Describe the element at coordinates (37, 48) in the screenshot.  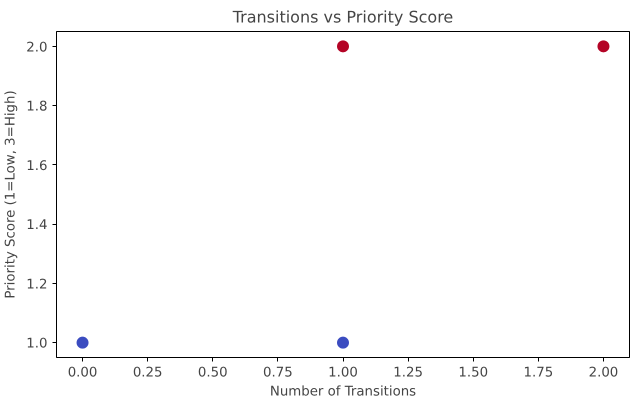
I see `y-tick-label: 2.0` at that location.